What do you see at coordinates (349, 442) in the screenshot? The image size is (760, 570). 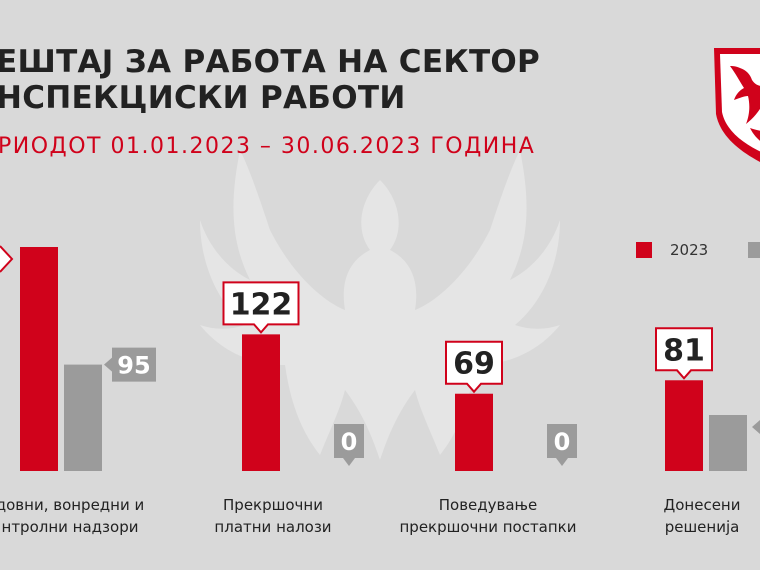 I see `value-label-gray-2: 0` at bounding box center [349, 442].